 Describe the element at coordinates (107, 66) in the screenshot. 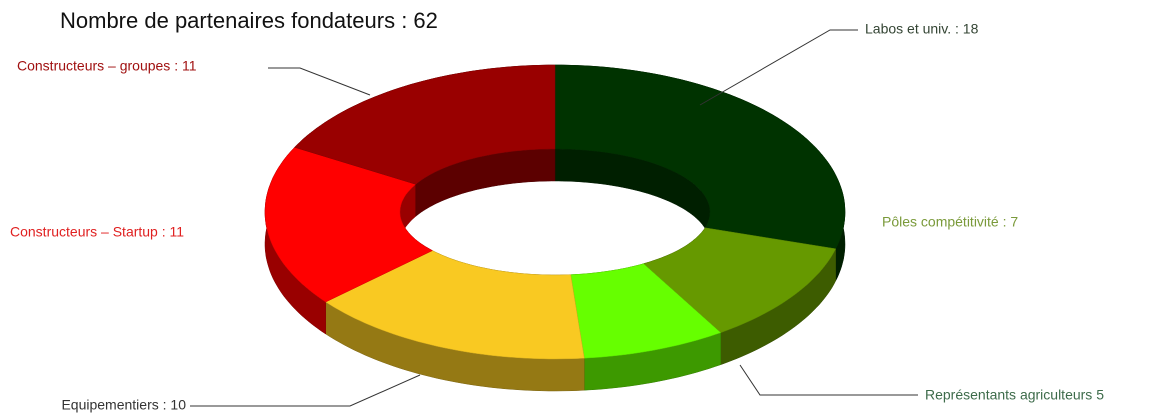

I see `data-label: Constructeurs – groupes : 11` at that location.